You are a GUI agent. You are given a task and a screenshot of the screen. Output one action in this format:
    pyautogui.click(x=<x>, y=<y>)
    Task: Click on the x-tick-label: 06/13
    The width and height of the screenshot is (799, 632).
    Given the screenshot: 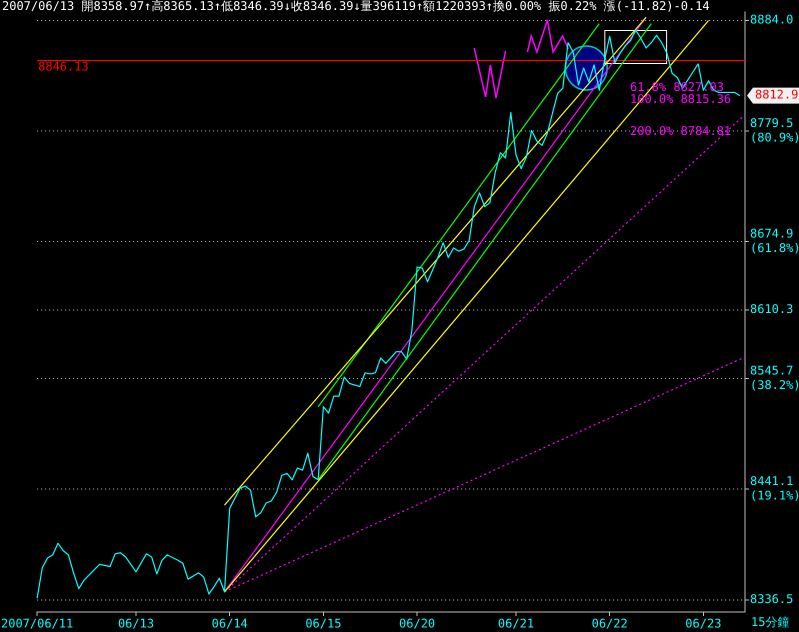 What is the action you would take?
    pyautogui.click(x=136, y=623)
    